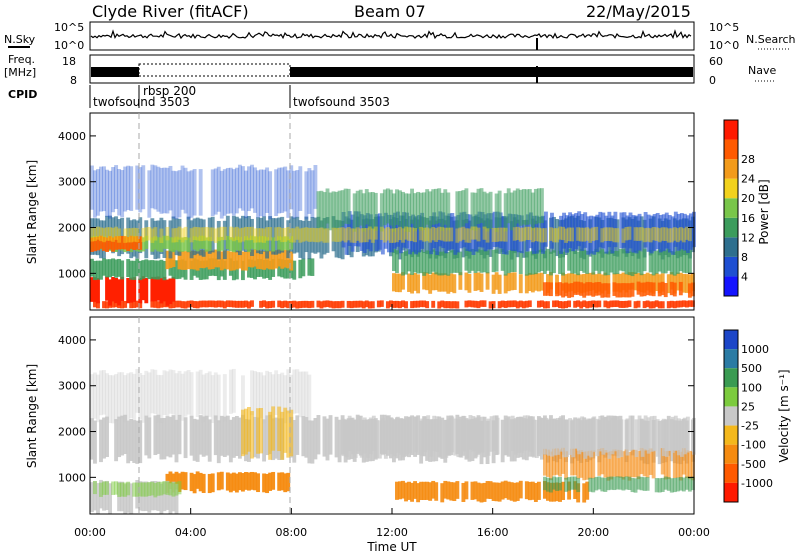  What do you see at coordinates (72, 432) in the screenshot?
I see `y-tick-label: 2000` at bounding box center [72, 432].